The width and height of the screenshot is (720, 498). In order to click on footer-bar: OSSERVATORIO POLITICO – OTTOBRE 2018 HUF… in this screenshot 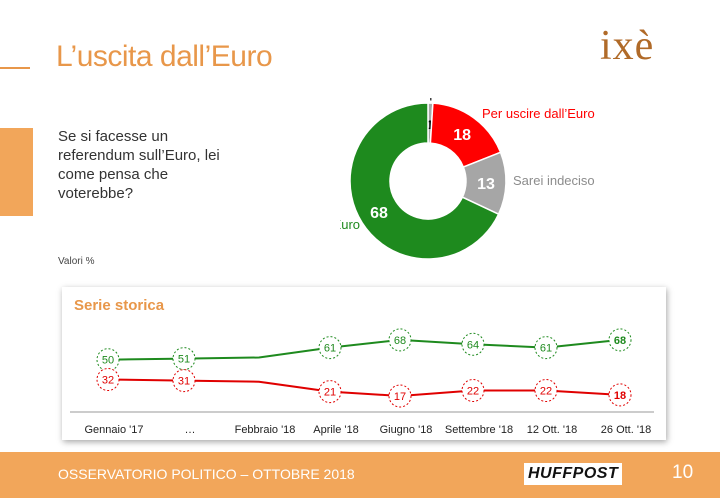, I will do `click(360, 475)`.